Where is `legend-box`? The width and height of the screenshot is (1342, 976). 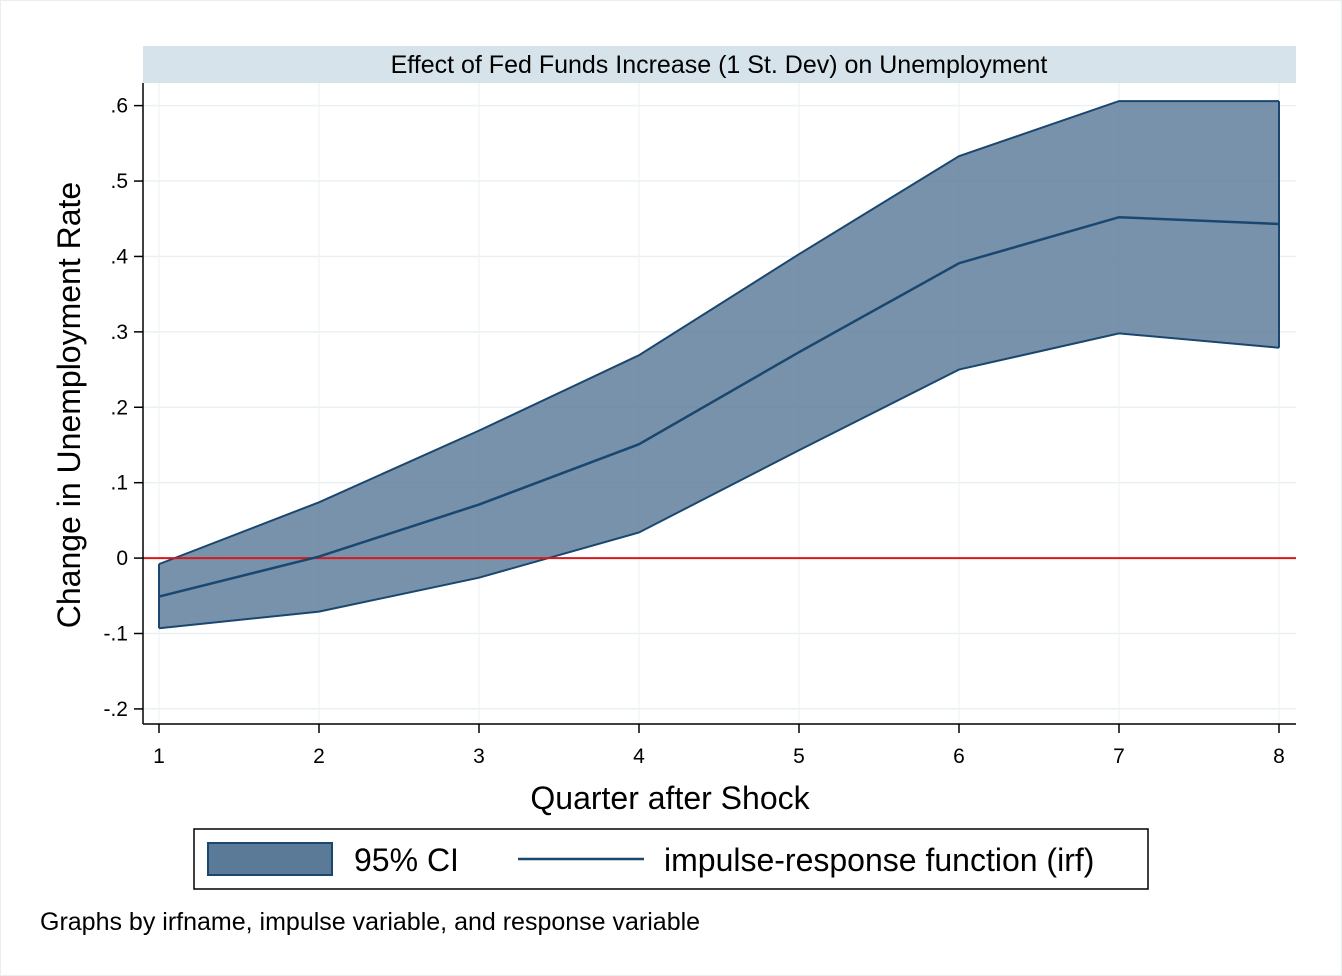
legend-box is located at coordinates (671, 859).